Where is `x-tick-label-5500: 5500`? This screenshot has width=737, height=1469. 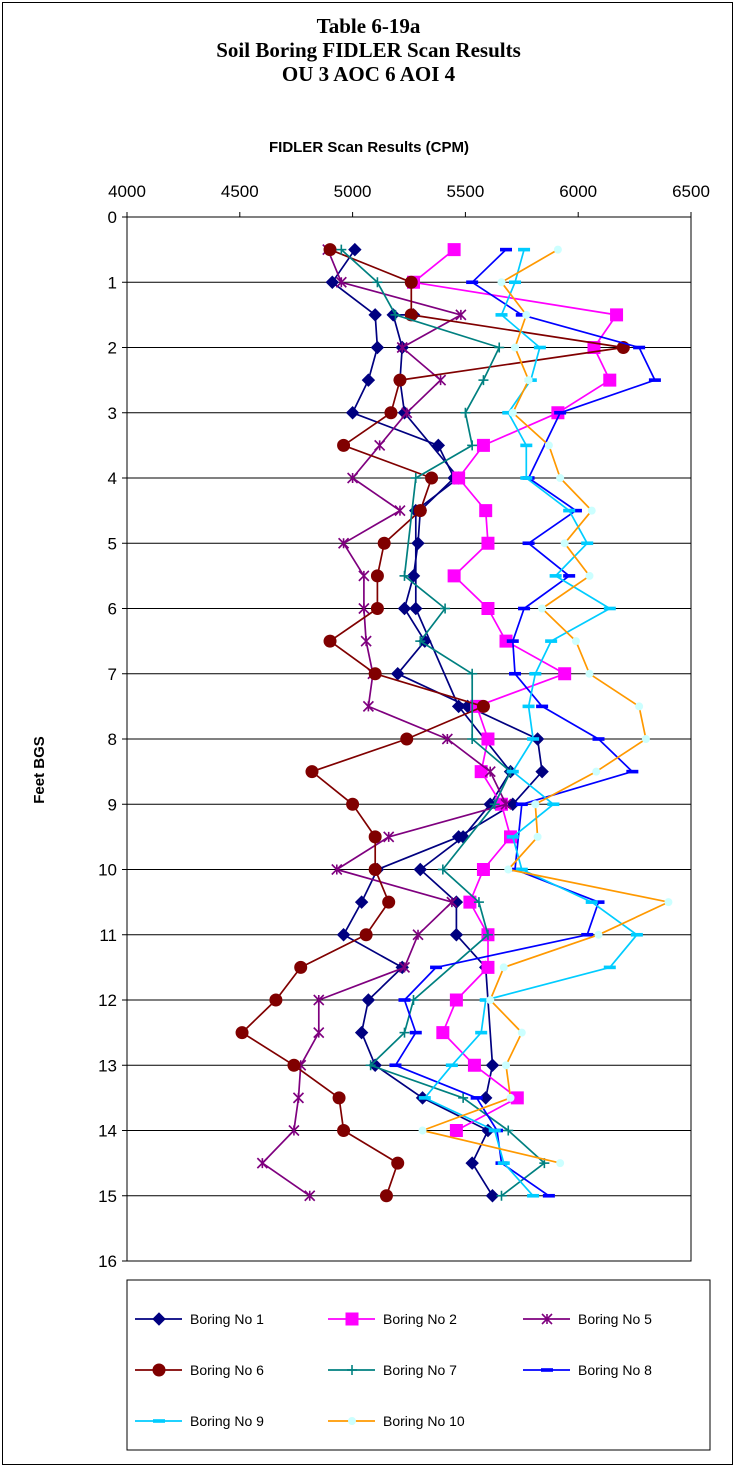
x-tick-label-5500: 5500 is located at coordinates (465, 191).